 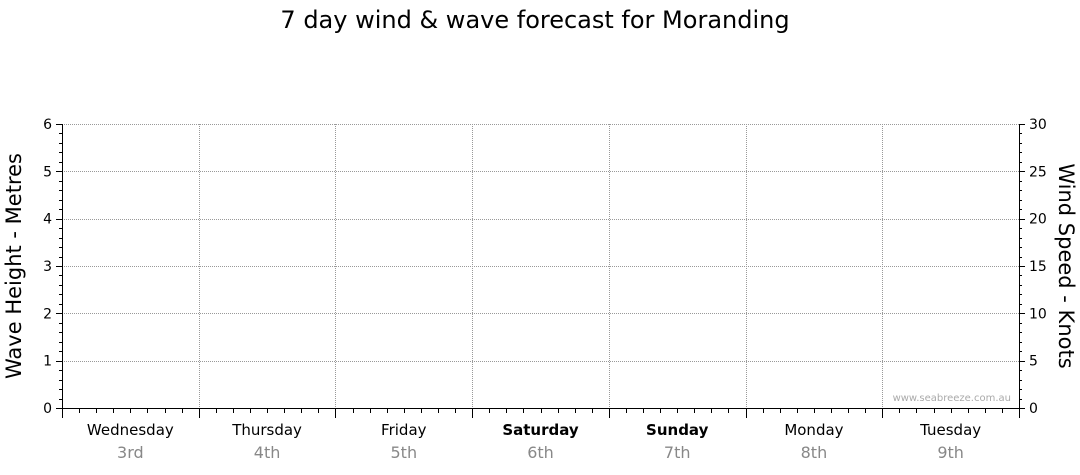 What do you see at coordinates (47, 125) in the screenshot?
I see `left-tick-label: 6` at bounding box center [47, 125].